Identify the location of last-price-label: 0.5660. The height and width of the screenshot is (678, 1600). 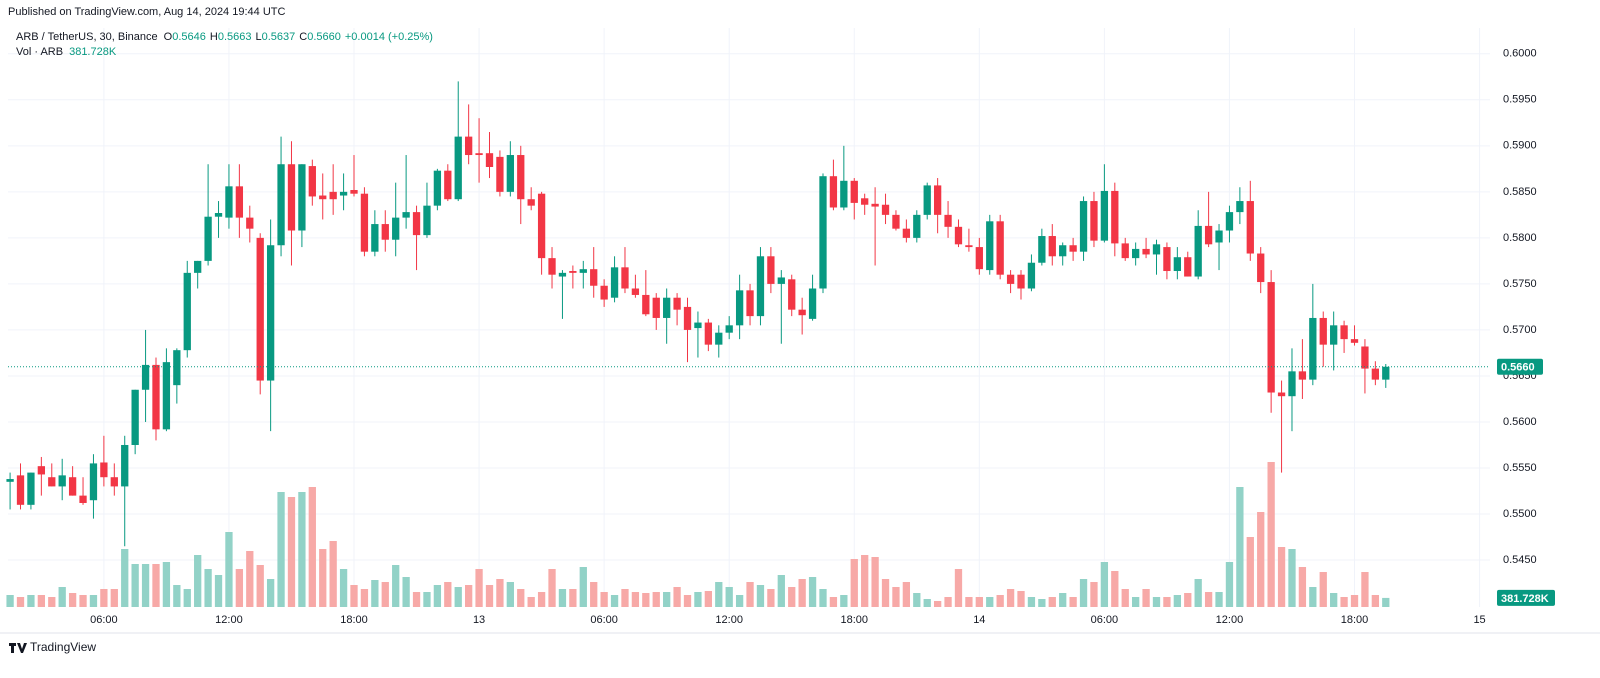
(1518, 368).